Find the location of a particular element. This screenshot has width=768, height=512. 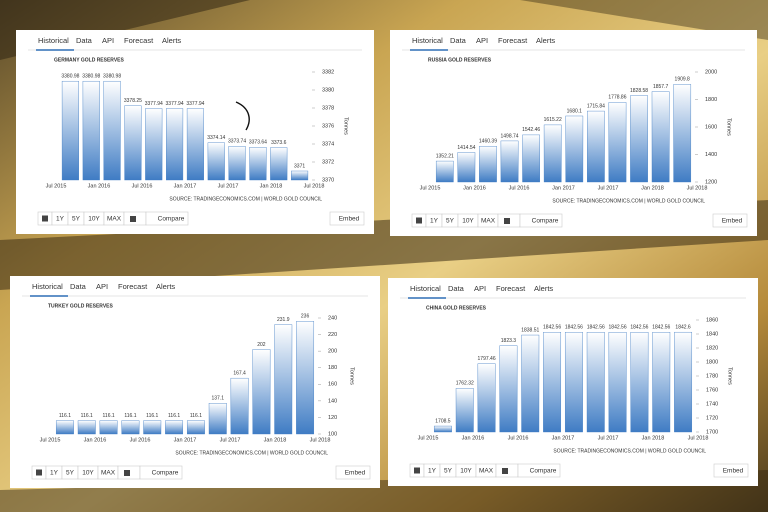

y-tick-label: 1800 is located at coordinates (711, 100).